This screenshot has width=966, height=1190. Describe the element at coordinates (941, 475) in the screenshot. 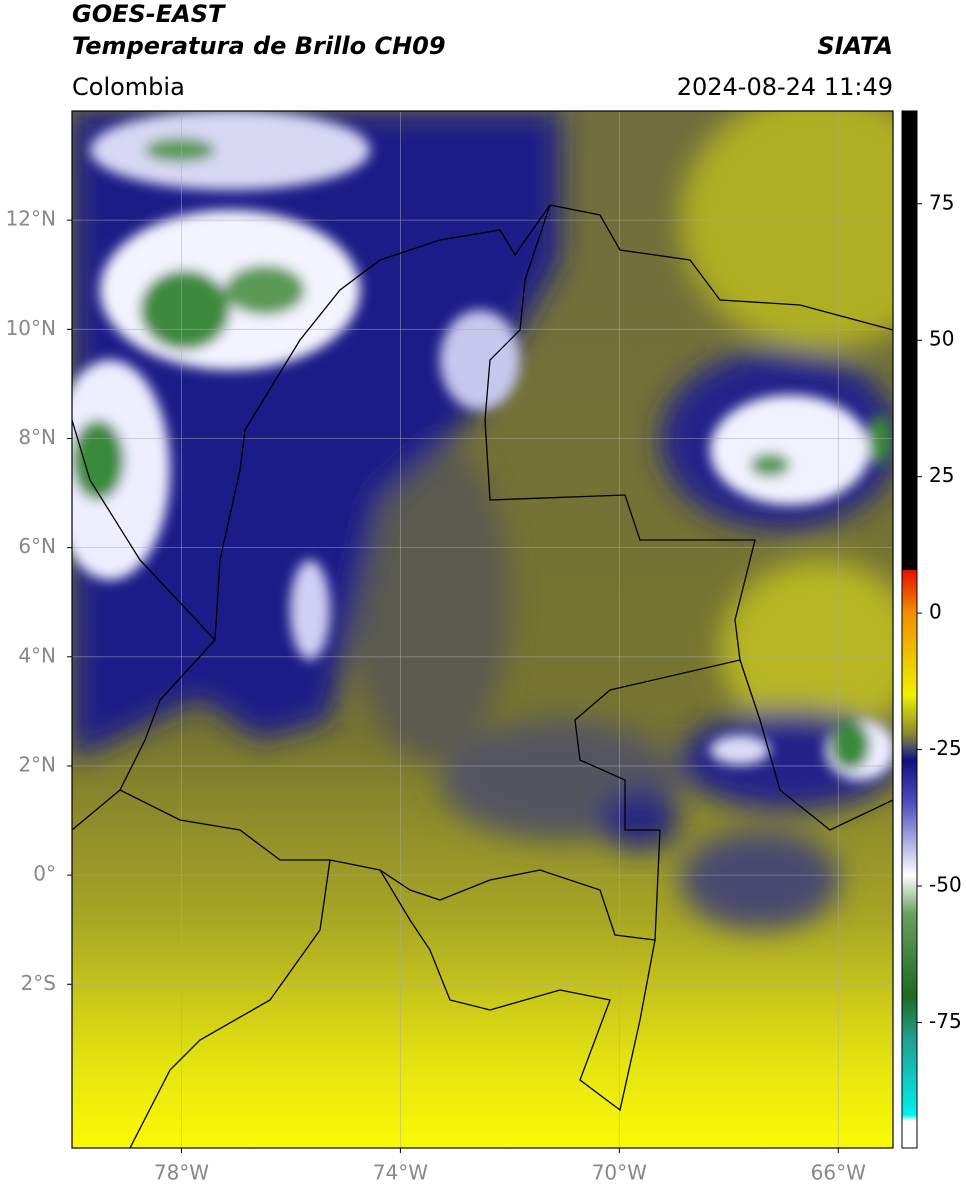

I see `colorbar-tick-label: 25` at that location.